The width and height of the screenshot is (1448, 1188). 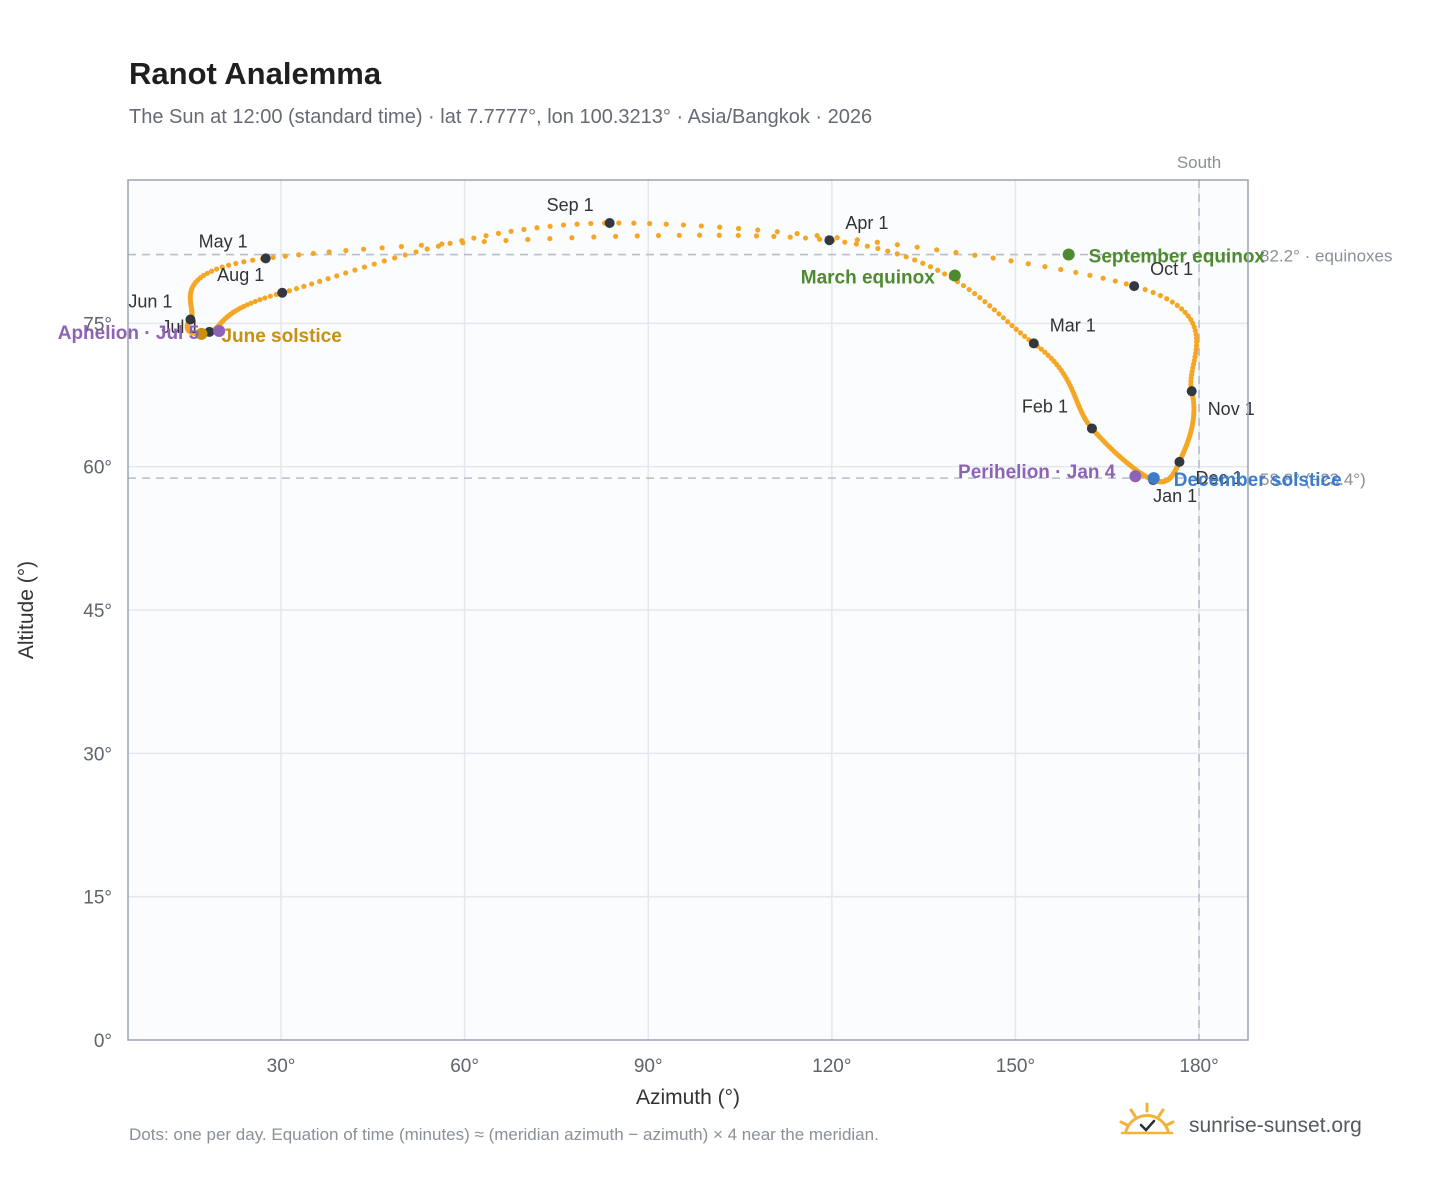 I want to click on month-label: Apr 1, so click(x=866, y=223).